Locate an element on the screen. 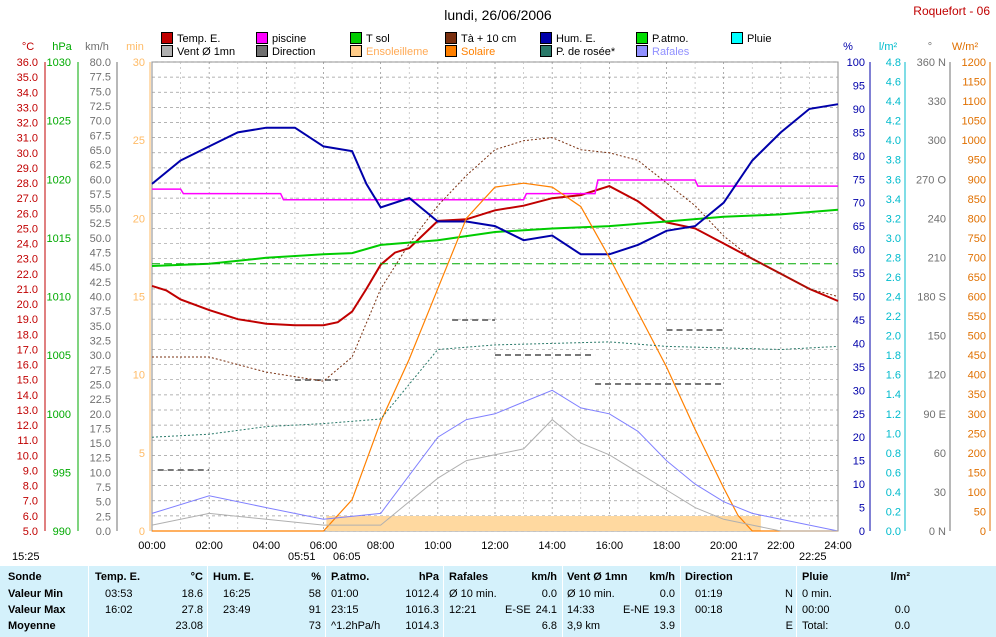 The width and height of the screenshot is (996, 637). rain-tick: 3.6 is located at coordinates (893, 180).